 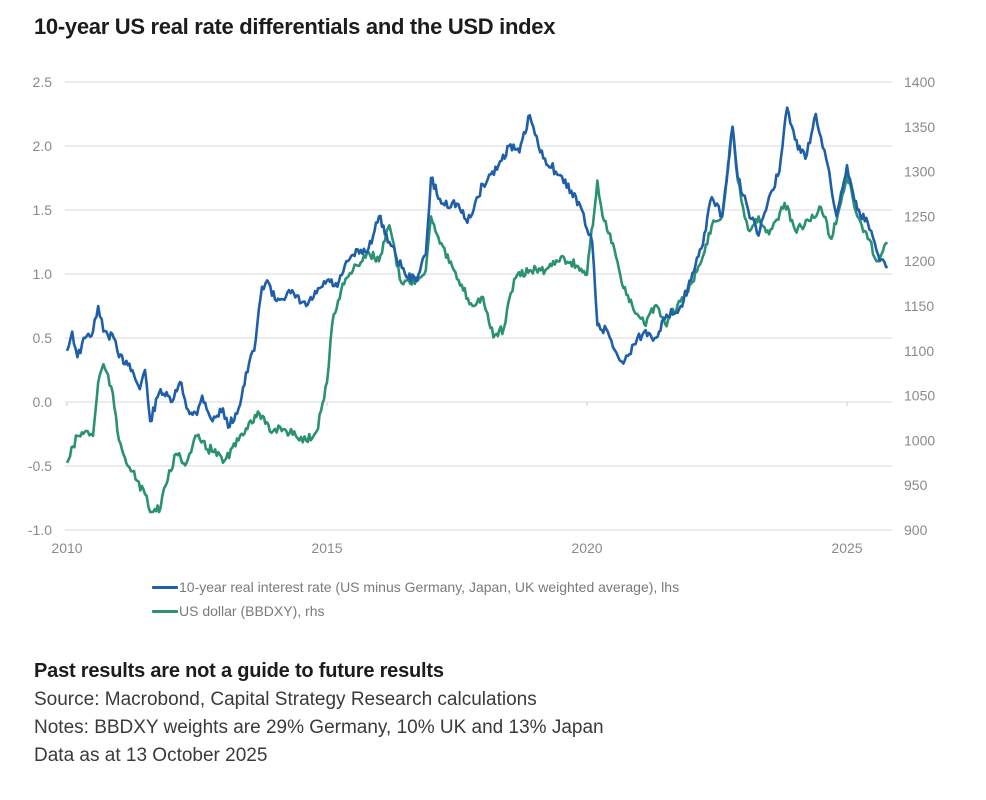 I want to click on right-axis-tick-label: 1150, so click(x=919, y=306).